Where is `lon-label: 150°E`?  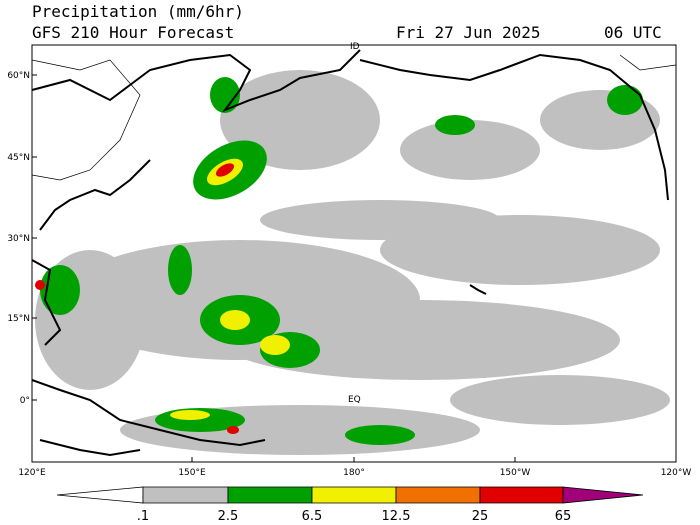
lon-label: 150°E is located at coordinates (192, 473).